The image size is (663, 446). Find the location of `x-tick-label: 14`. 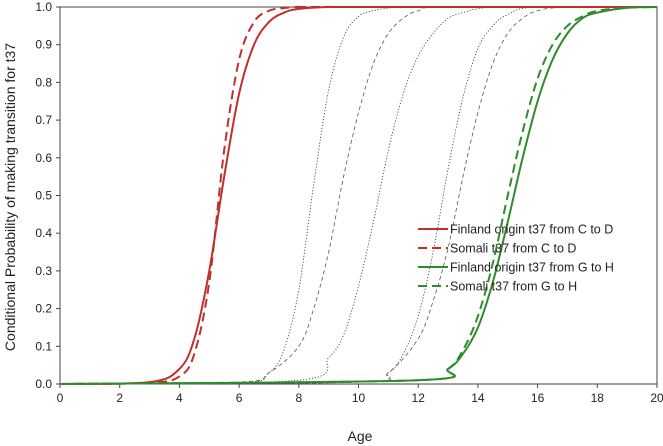

x-tick-label: 14 is located at coordinates (478, 398).